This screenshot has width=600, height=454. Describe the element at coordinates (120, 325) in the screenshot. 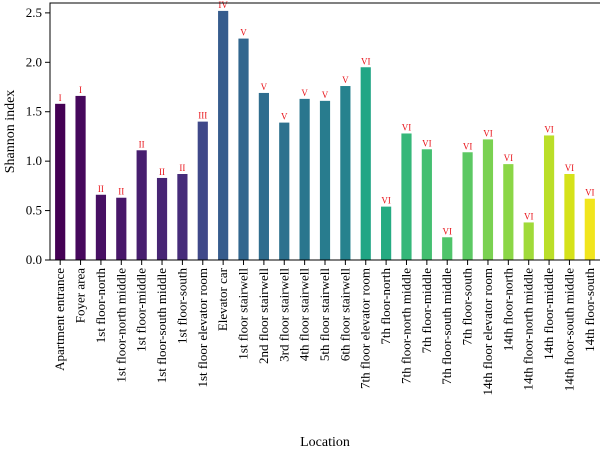

I see `x-tick-label: 1st floor-north middle` at that location.